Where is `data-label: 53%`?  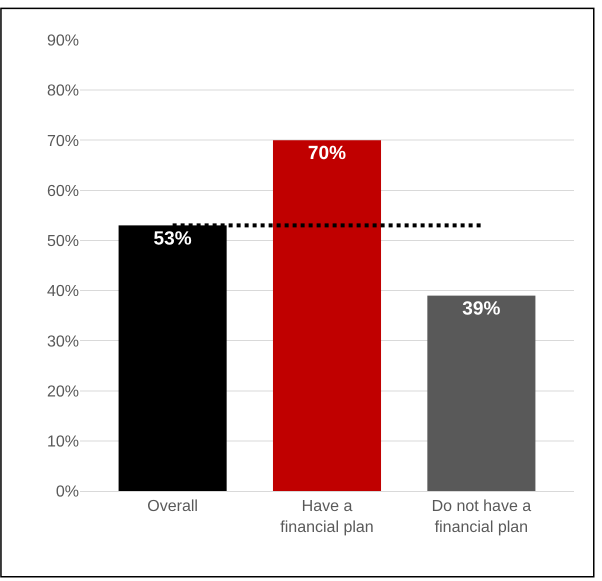
data-label: 53% is located at coordinates (173, 239).